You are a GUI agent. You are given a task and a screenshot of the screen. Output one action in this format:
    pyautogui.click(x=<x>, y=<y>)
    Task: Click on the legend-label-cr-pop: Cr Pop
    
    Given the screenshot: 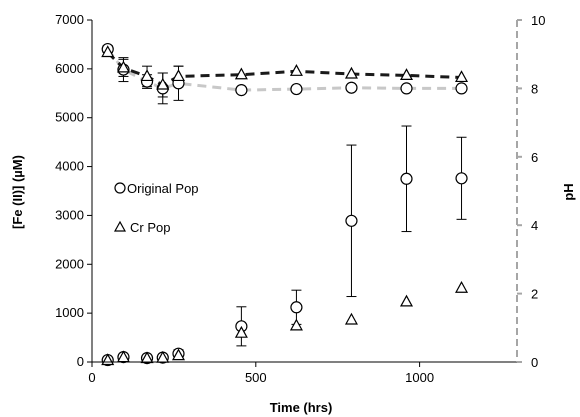 What is the action you would take?
    pyautogui.click(x=150, y=227)
    